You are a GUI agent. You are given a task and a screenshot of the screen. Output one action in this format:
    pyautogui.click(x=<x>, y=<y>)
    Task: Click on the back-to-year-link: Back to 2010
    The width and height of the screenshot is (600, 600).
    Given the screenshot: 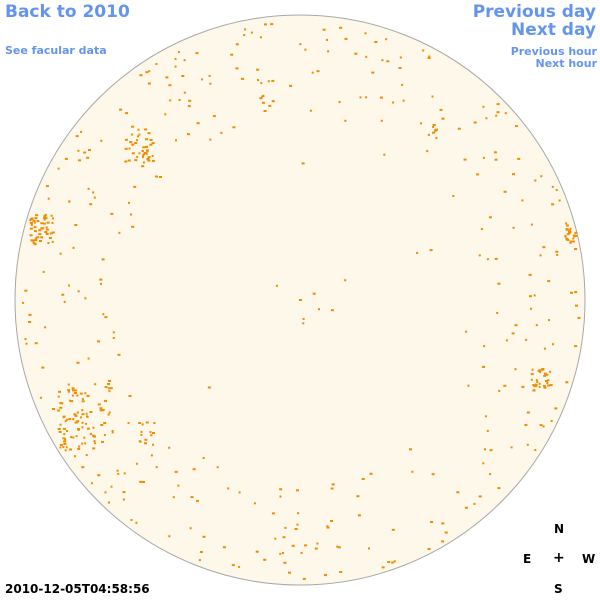 What is the action you would take?
    pyautogui.click(x=67, y=12)
    